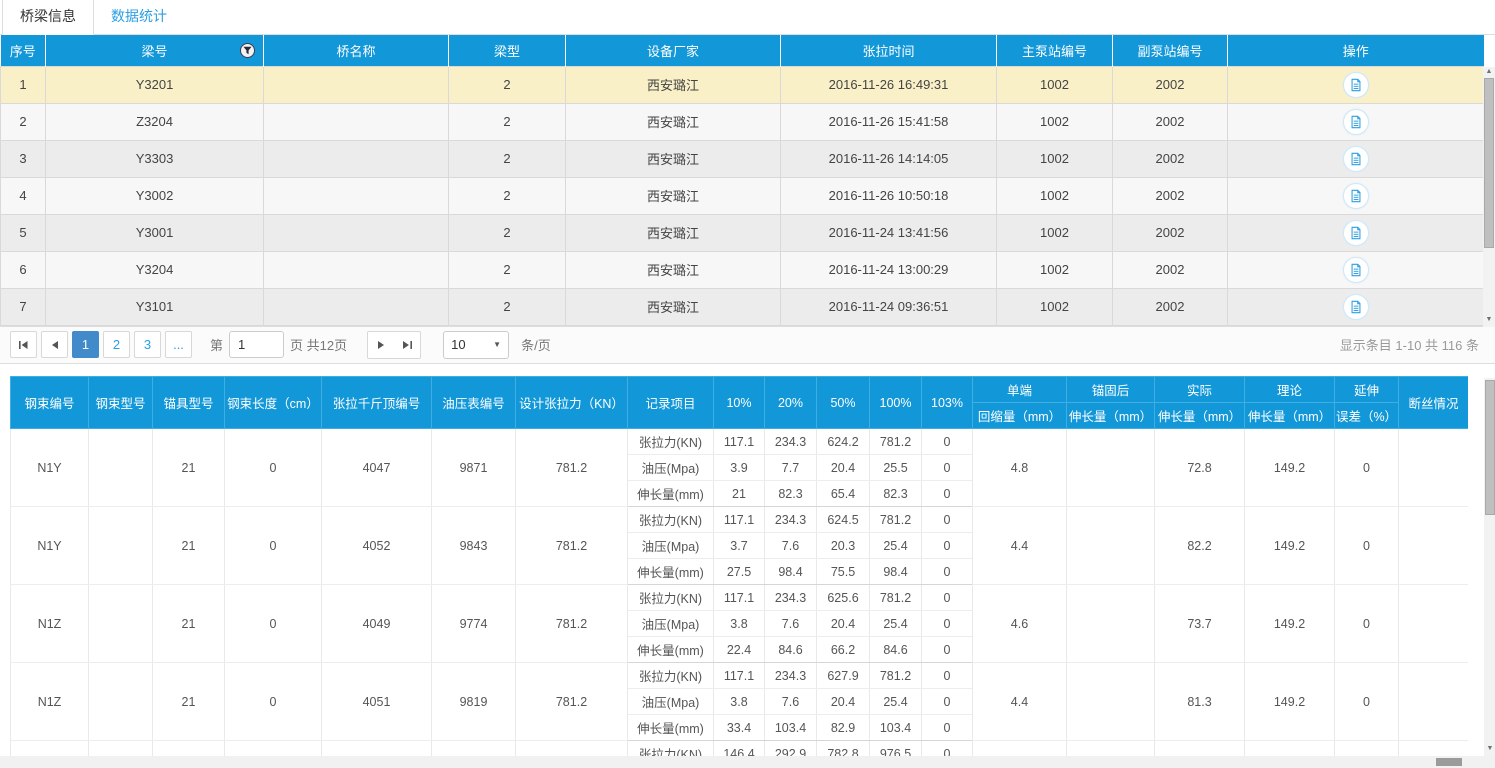  I want to click on detail-table-scrollbar: ▼, so click(1489, 567).